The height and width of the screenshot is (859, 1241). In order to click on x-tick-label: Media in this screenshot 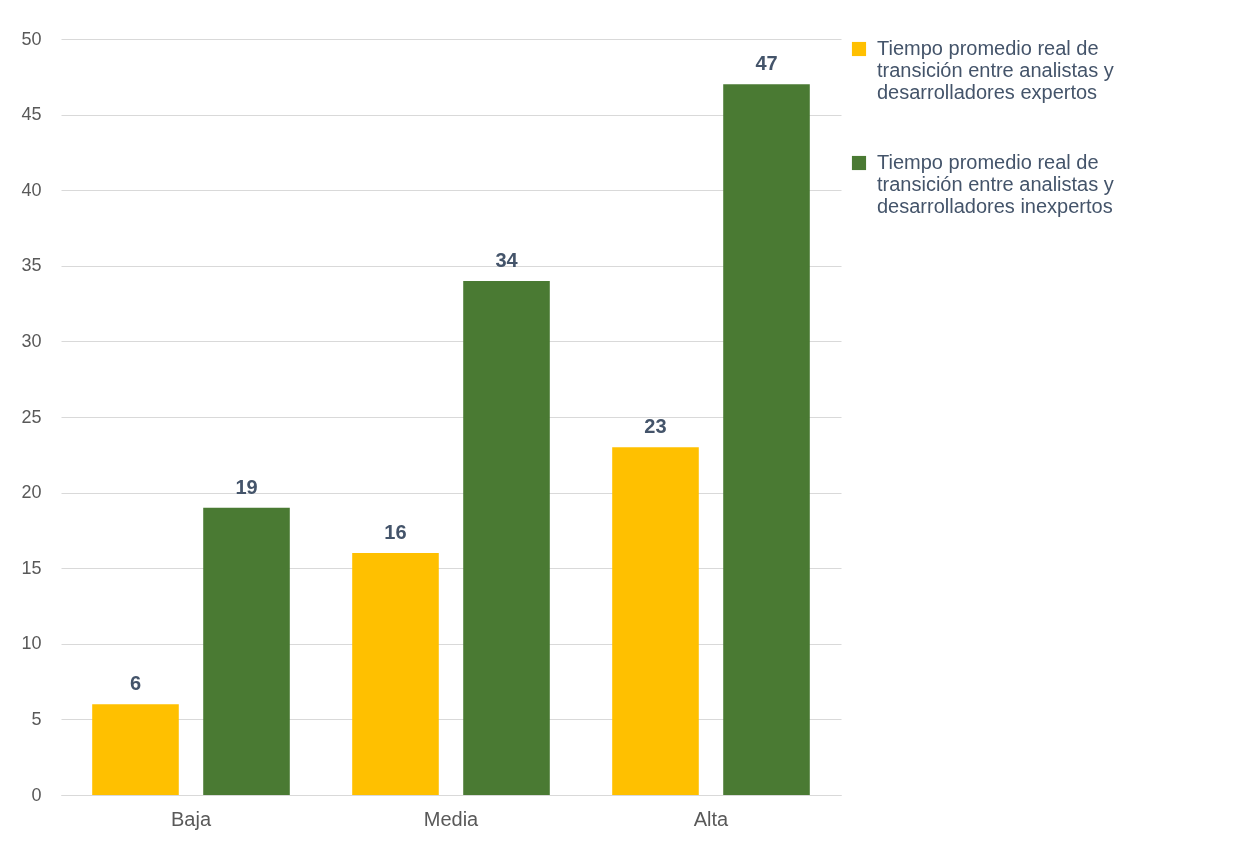, I will do `click(451, 818)`.